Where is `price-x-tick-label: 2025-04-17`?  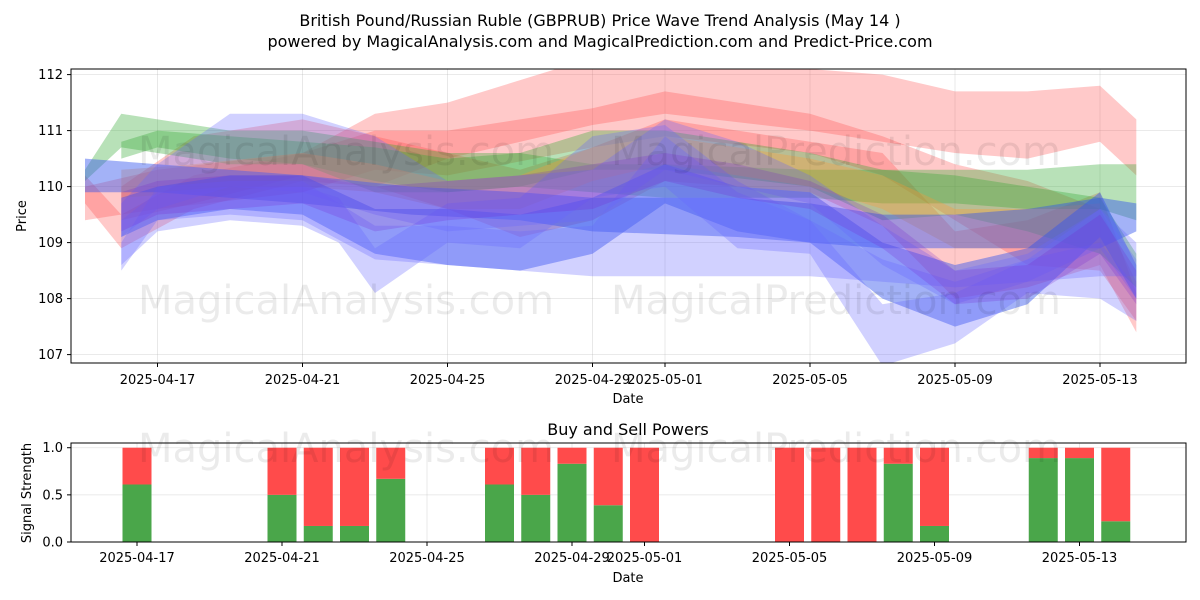 price-x-tick-label: 2025-04-17 is located at coordinates (158, 380).